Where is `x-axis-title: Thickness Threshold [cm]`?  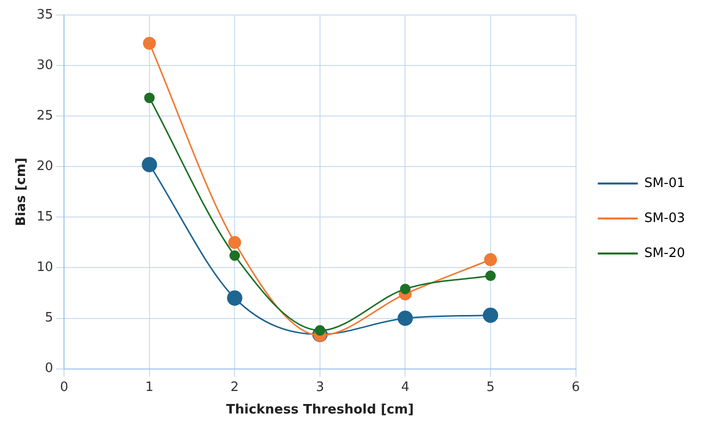 x-axis-title: Thickness Threshold [cm] is located at coordinates (320, 410).